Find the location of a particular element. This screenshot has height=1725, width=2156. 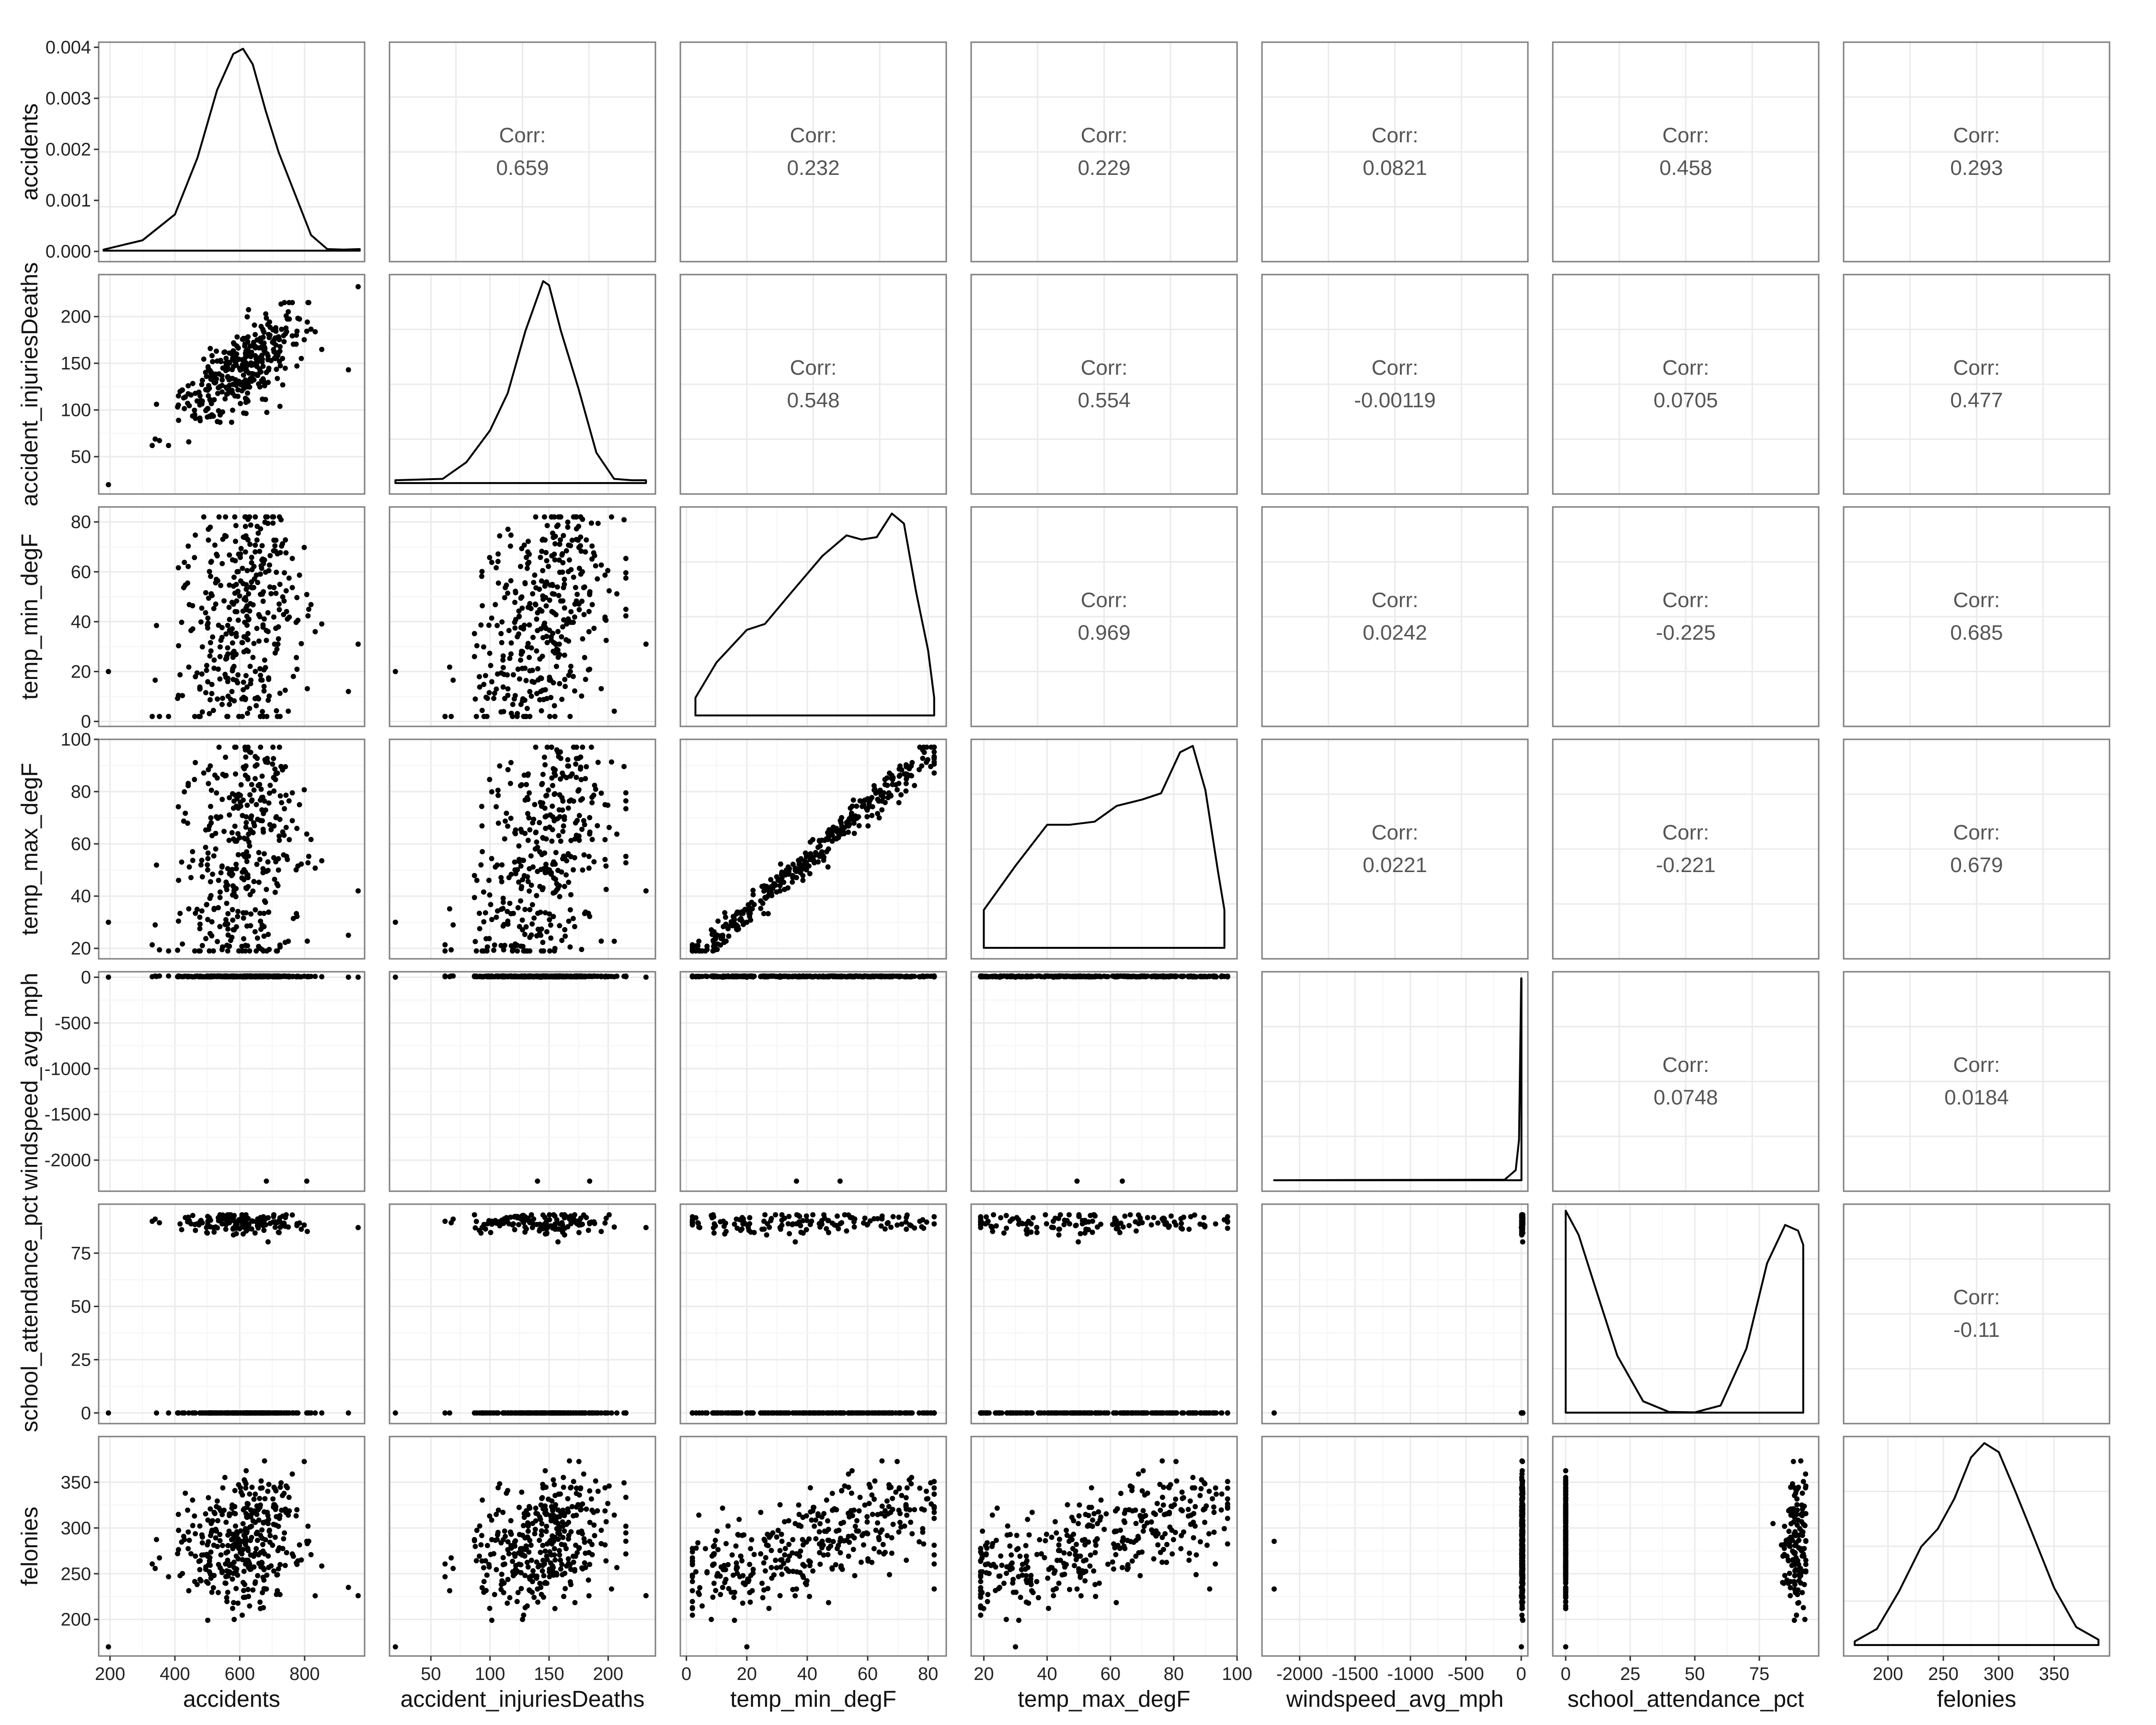

corr-label-r0-c1: Corr: is located at coordinates (522, 135).